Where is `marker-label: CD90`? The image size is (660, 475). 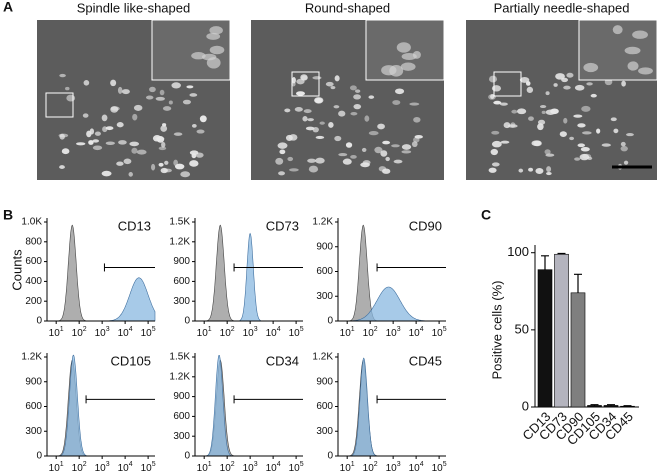 marker-label: CD90 is located at coordinates (425, 225).